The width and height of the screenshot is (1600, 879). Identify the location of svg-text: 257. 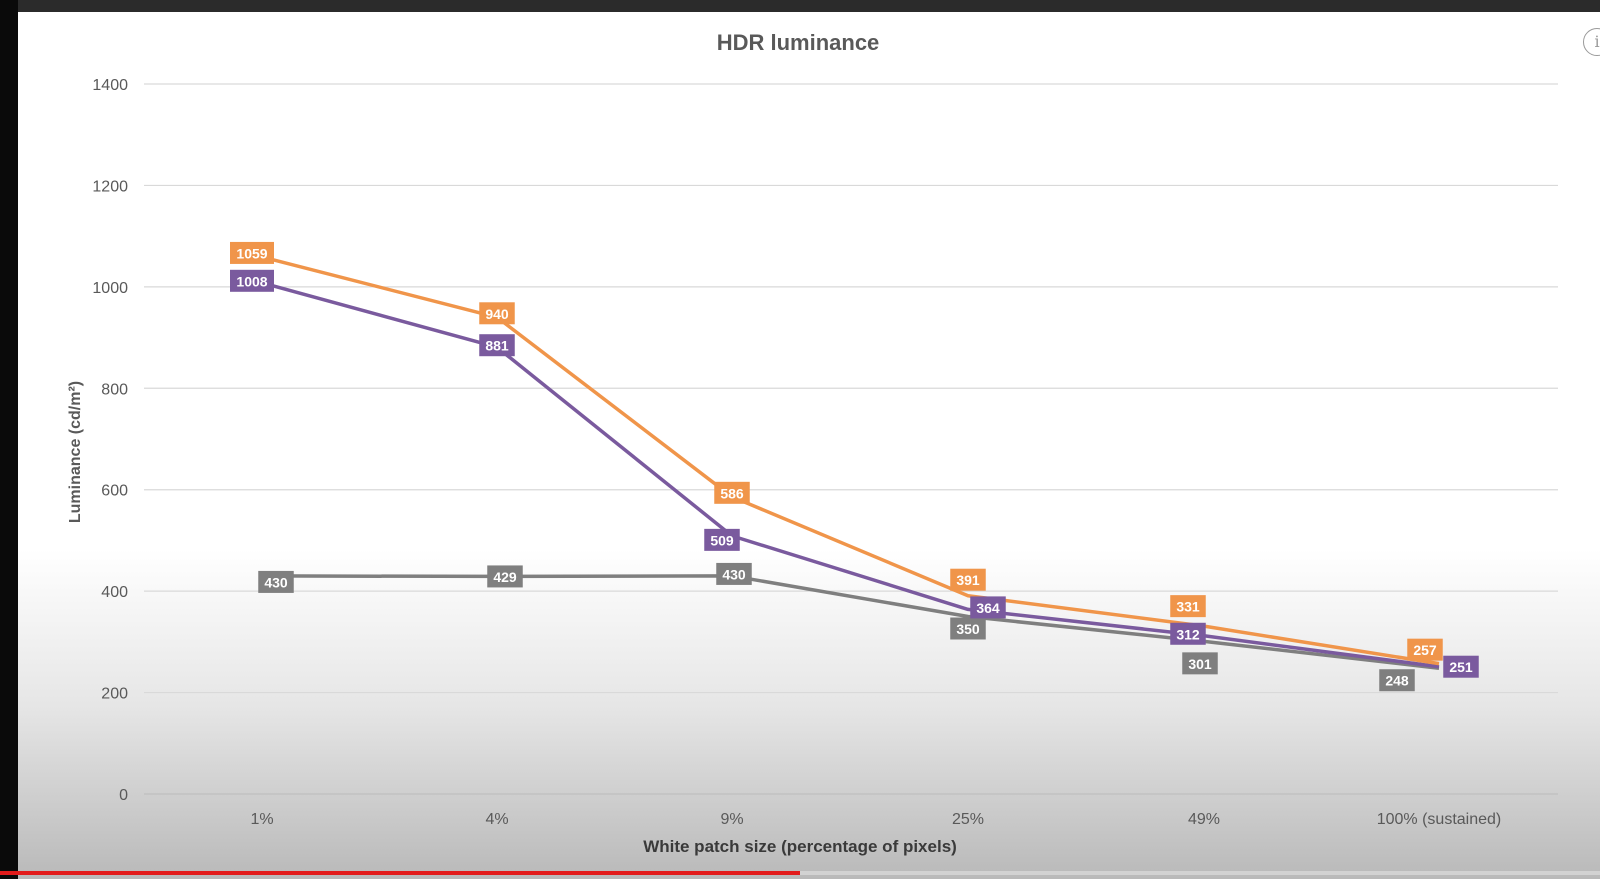
(1425, 650).